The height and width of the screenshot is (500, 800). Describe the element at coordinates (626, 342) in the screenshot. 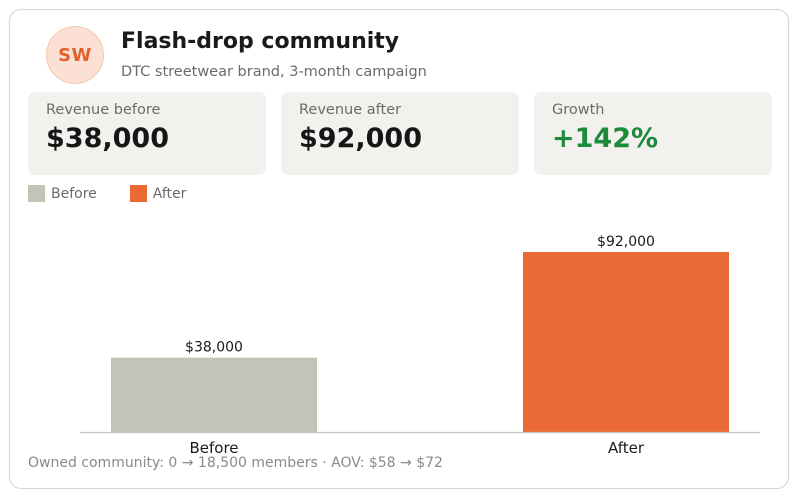

I see `bar-after` at that location.